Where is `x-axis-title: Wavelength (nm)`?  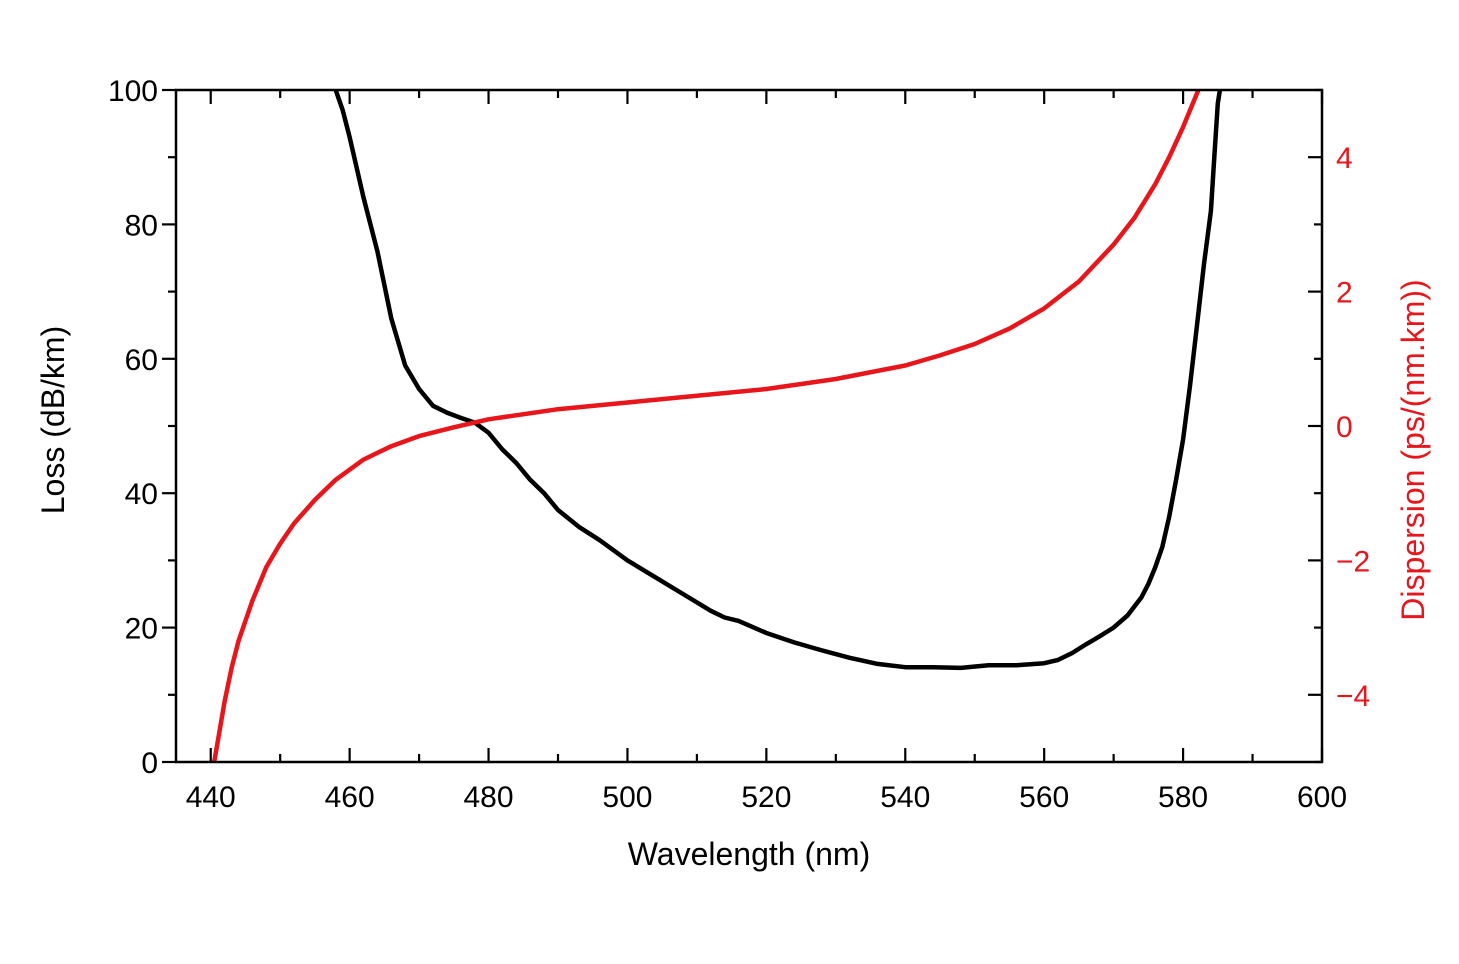 x-axis-title: Wavelength (nm) is located at coordinates (749, 854).